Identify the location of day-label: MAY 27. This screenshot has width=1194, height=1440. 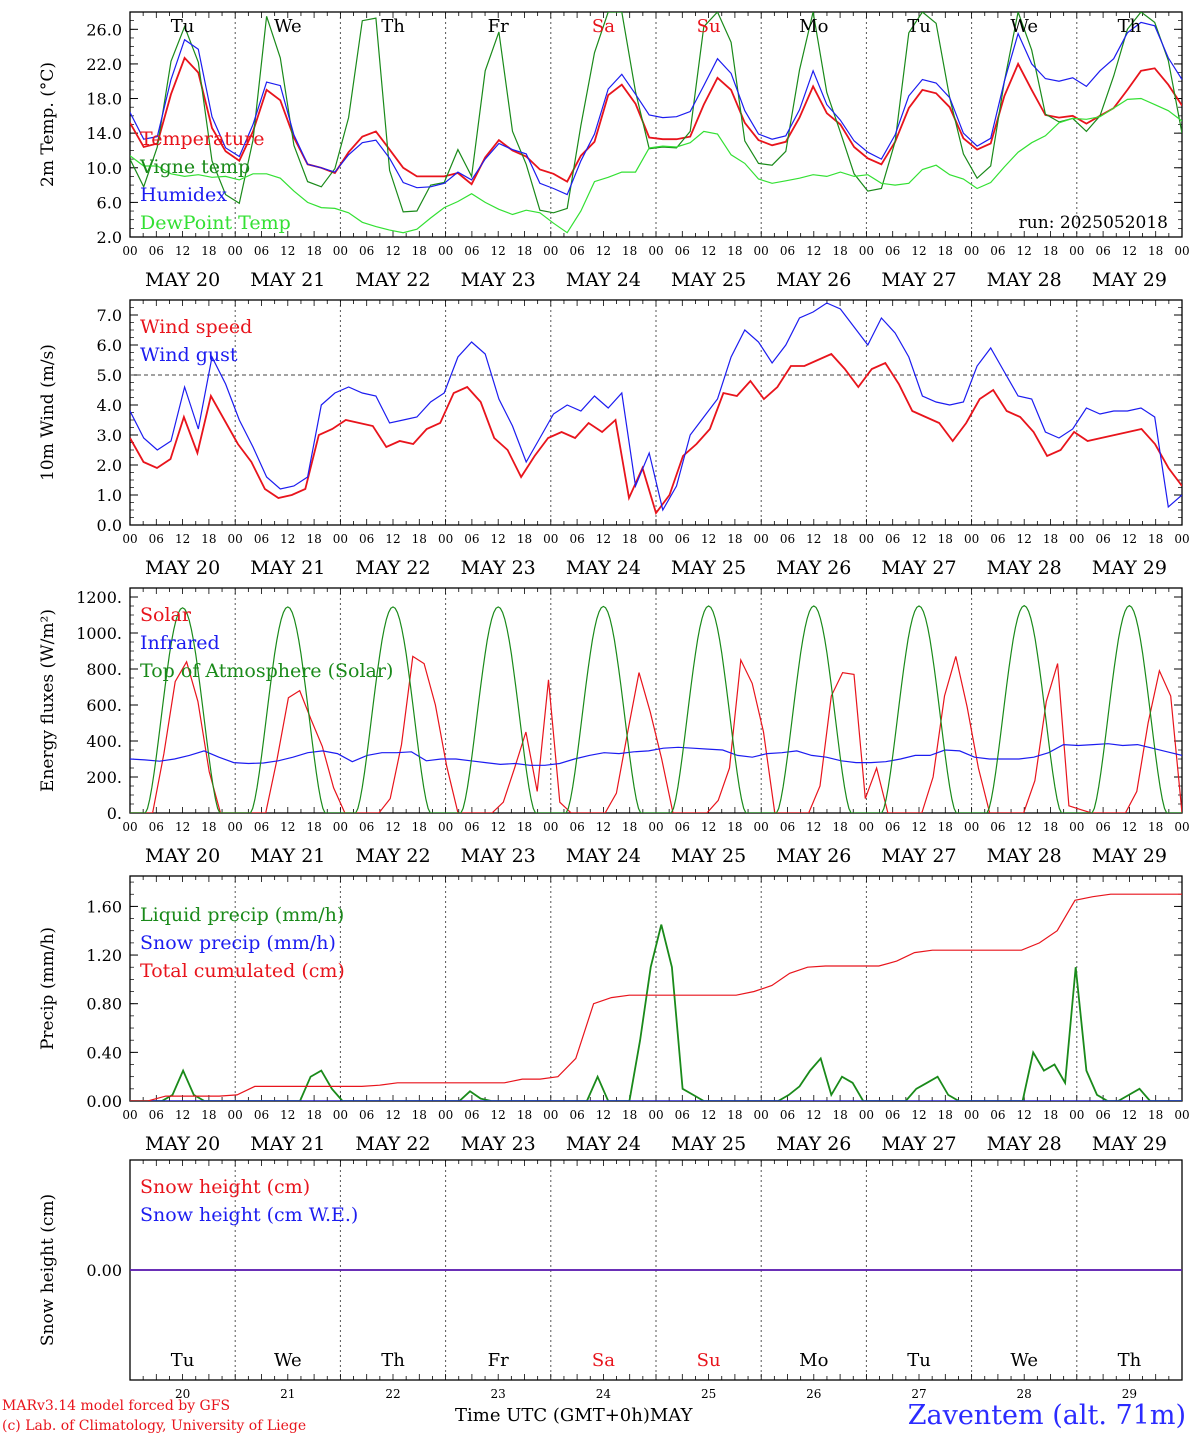
(918, 280).